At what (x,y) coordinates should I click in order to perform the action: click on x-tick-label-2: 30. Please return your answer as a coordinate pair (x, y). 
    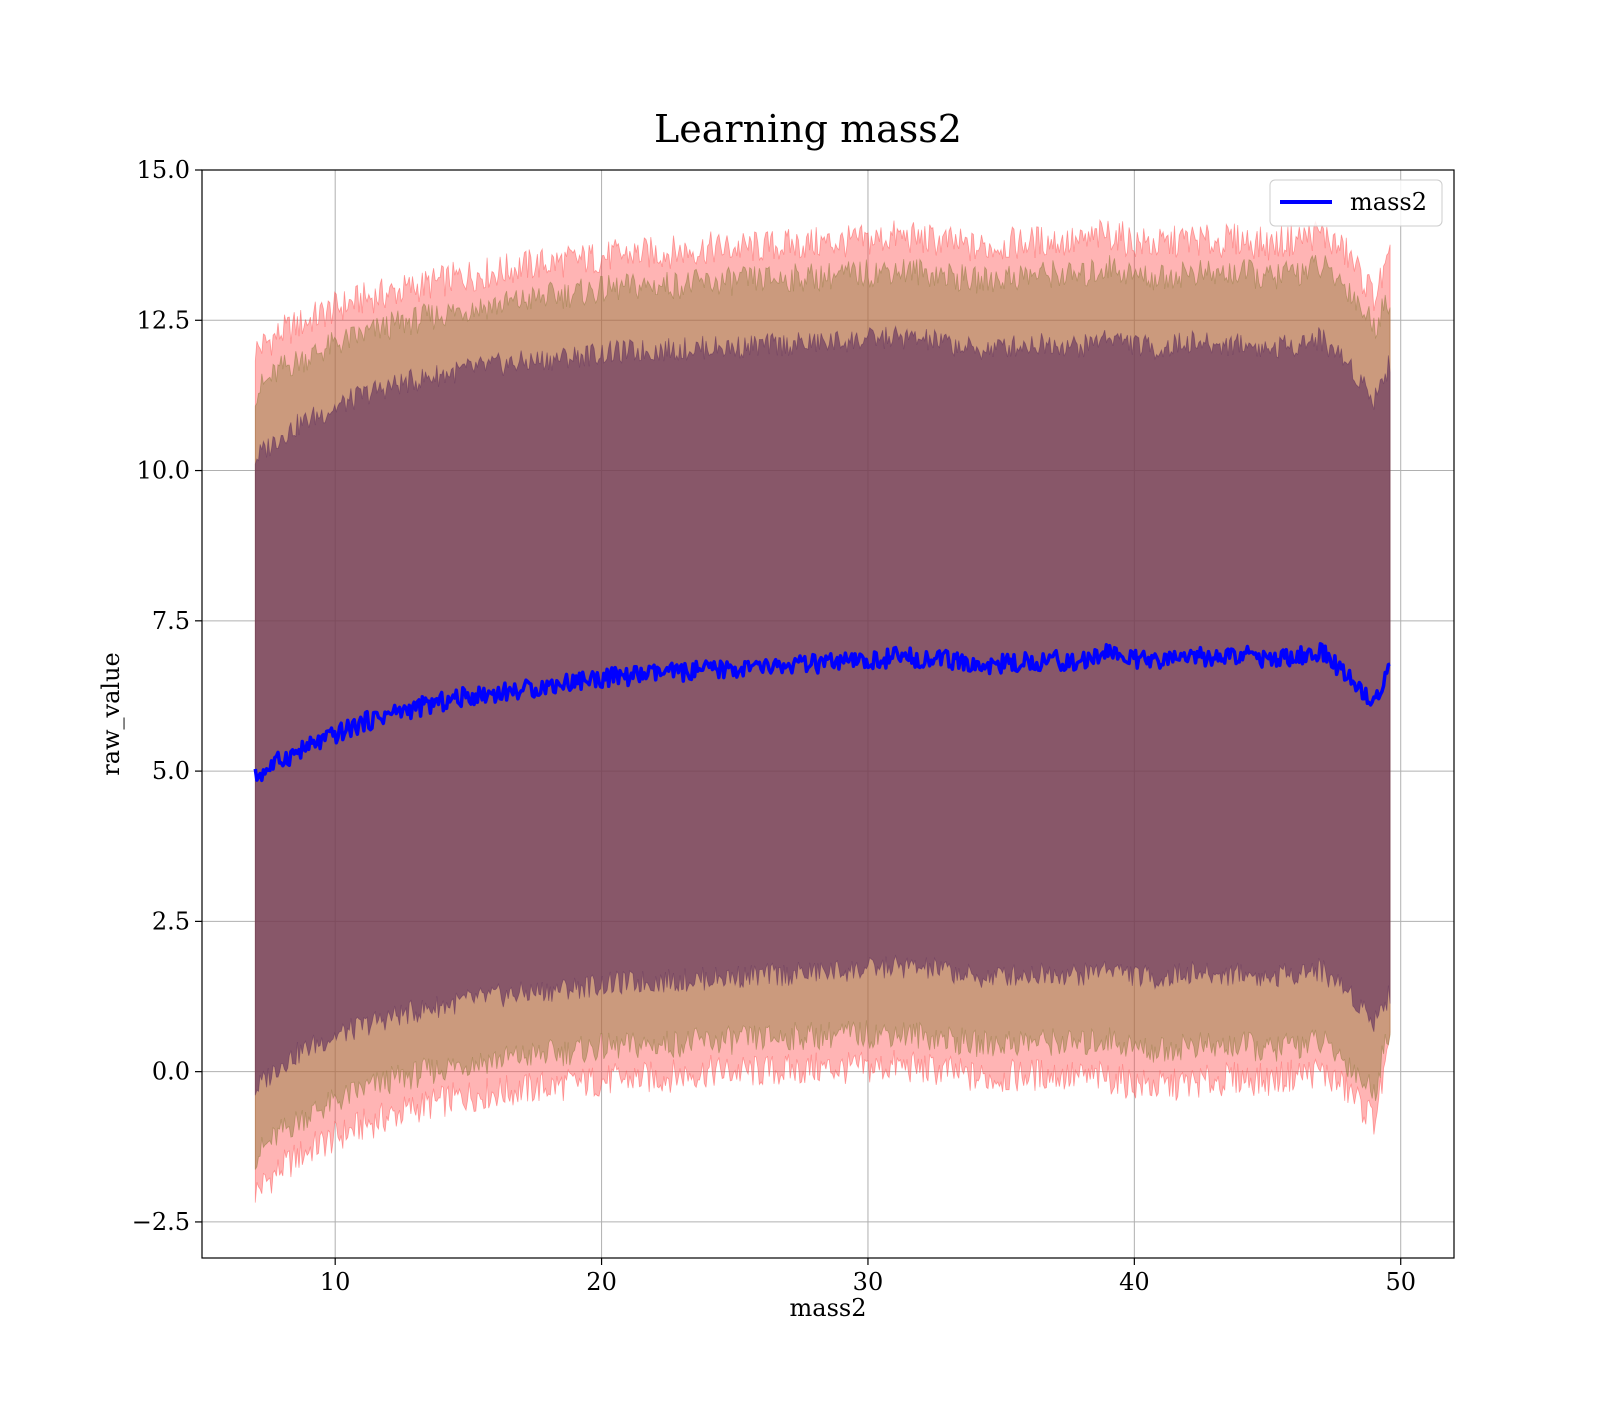
    Looking at the image, I should click on (868, 1282).